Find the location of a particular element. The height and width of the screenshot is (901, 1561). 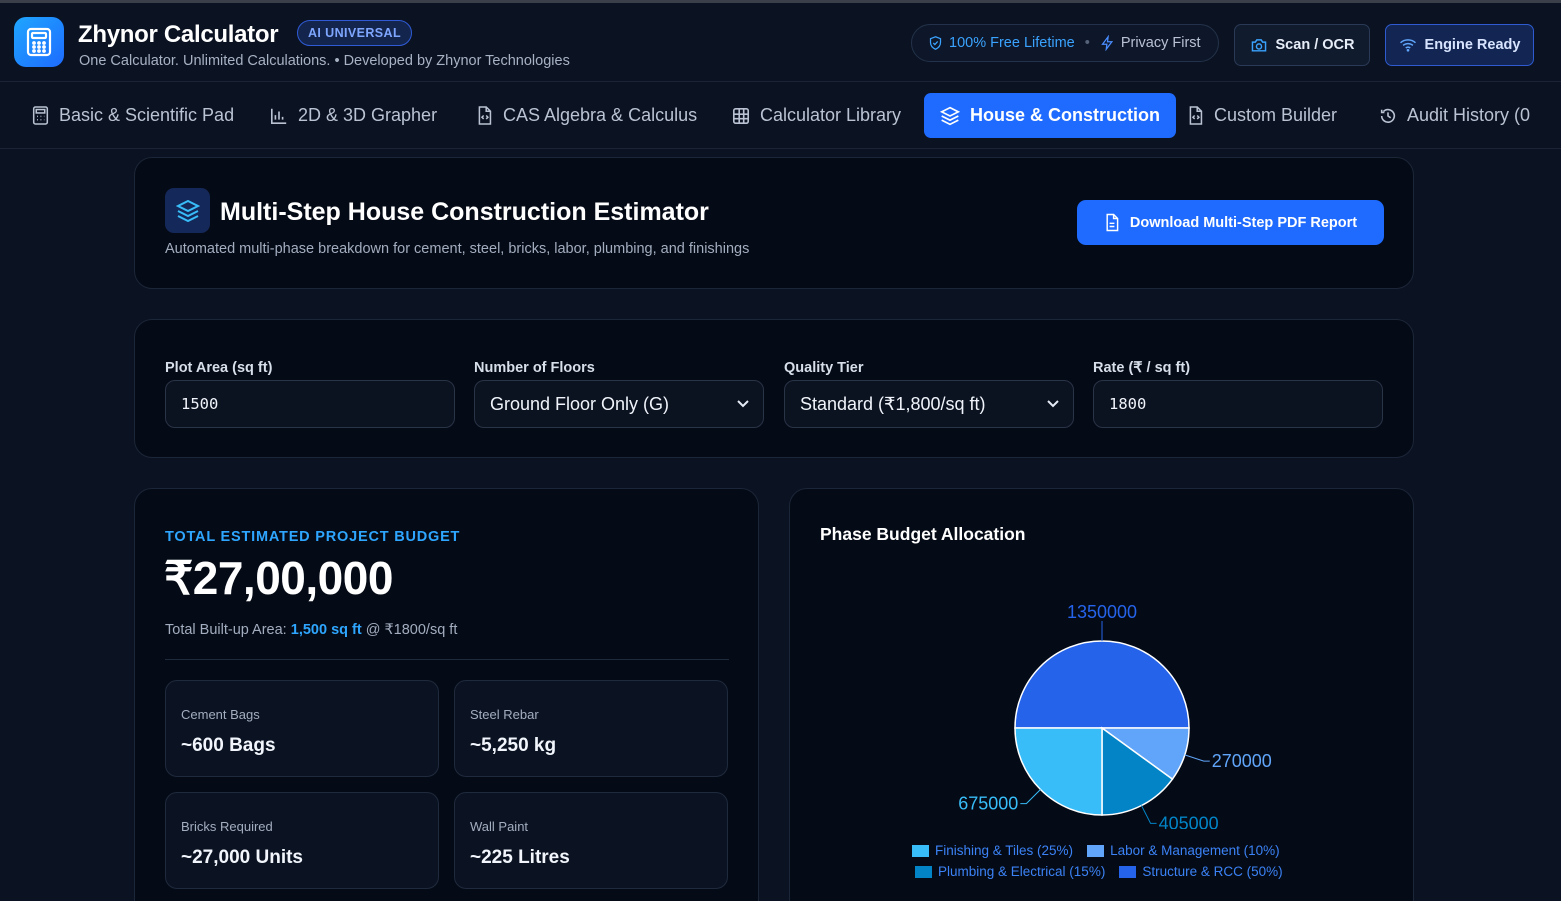

plot-area-label: Plot Area (sq ft) is located at coordinates (219, 368).